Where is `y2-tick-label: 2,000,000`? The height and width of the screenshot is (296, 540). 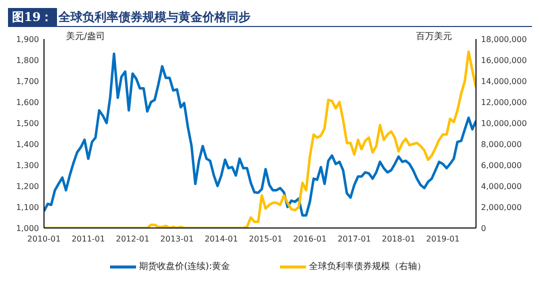 y2-tick-label: 2,000,000 is located at coordinates (501, 207).